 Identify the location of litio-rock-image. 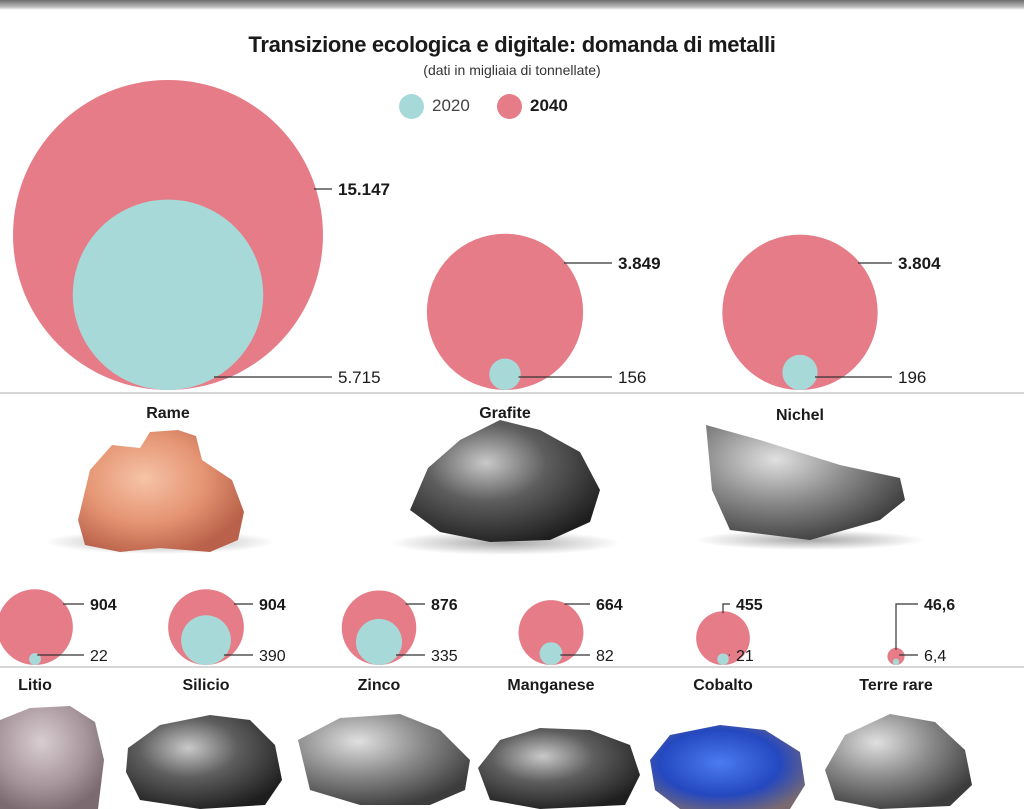
(52, 757).